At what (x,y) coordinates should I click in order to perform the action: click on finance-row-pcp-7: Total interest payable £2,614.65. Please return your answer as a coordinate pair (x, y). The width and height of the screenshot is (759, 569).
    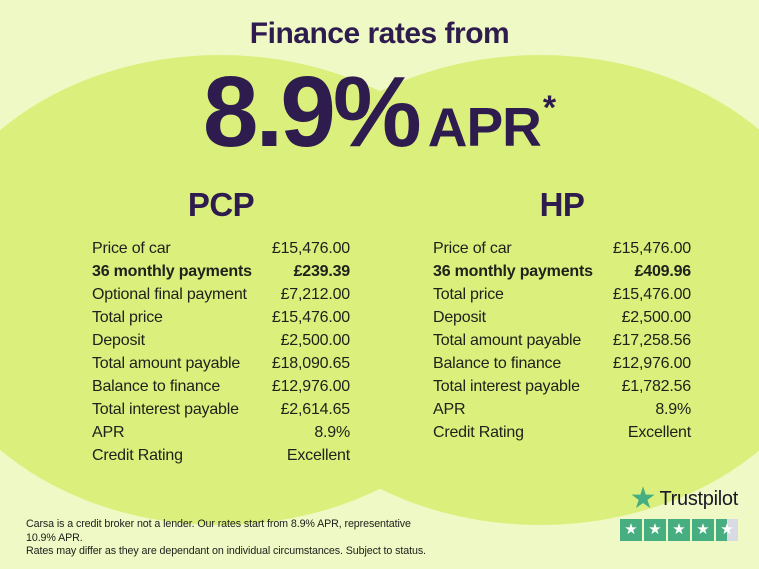
    Looking at the image, I should click on (221, 409).